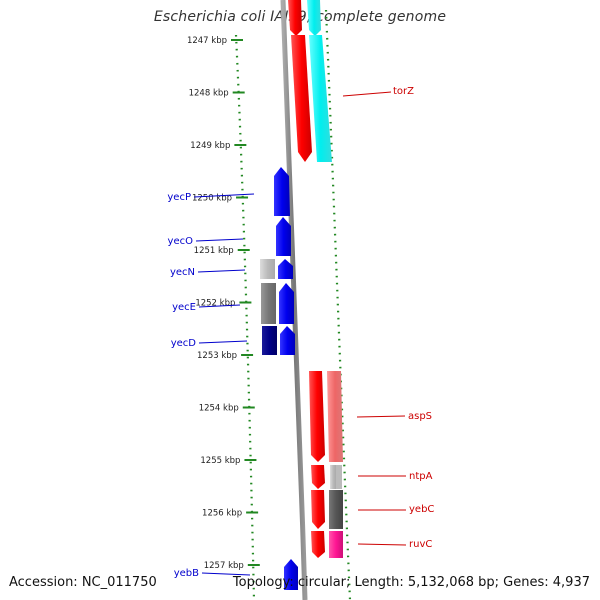 This screenshot has width=600, height=600. Describe the element at coordinates (318, 477) in the screenshot. I see `feature-red-ntpa` at that location.